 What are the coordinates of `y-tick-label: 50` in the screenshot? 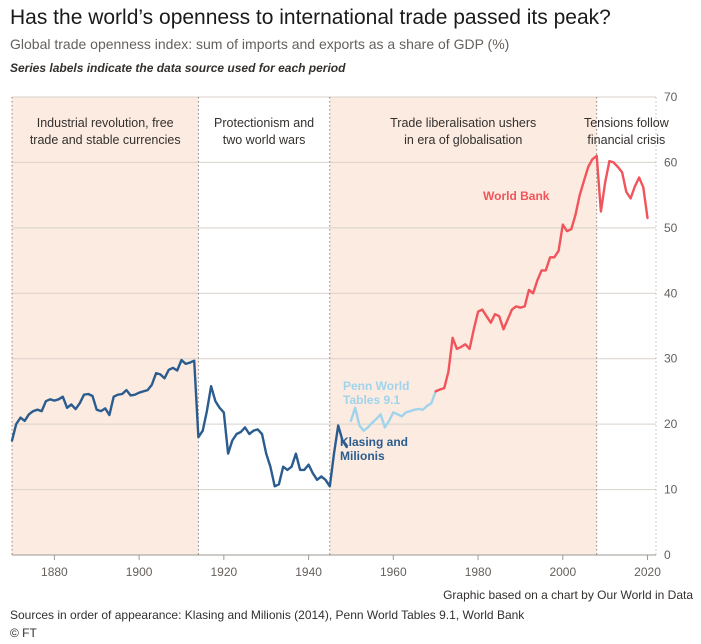 It's located at (671, 228).